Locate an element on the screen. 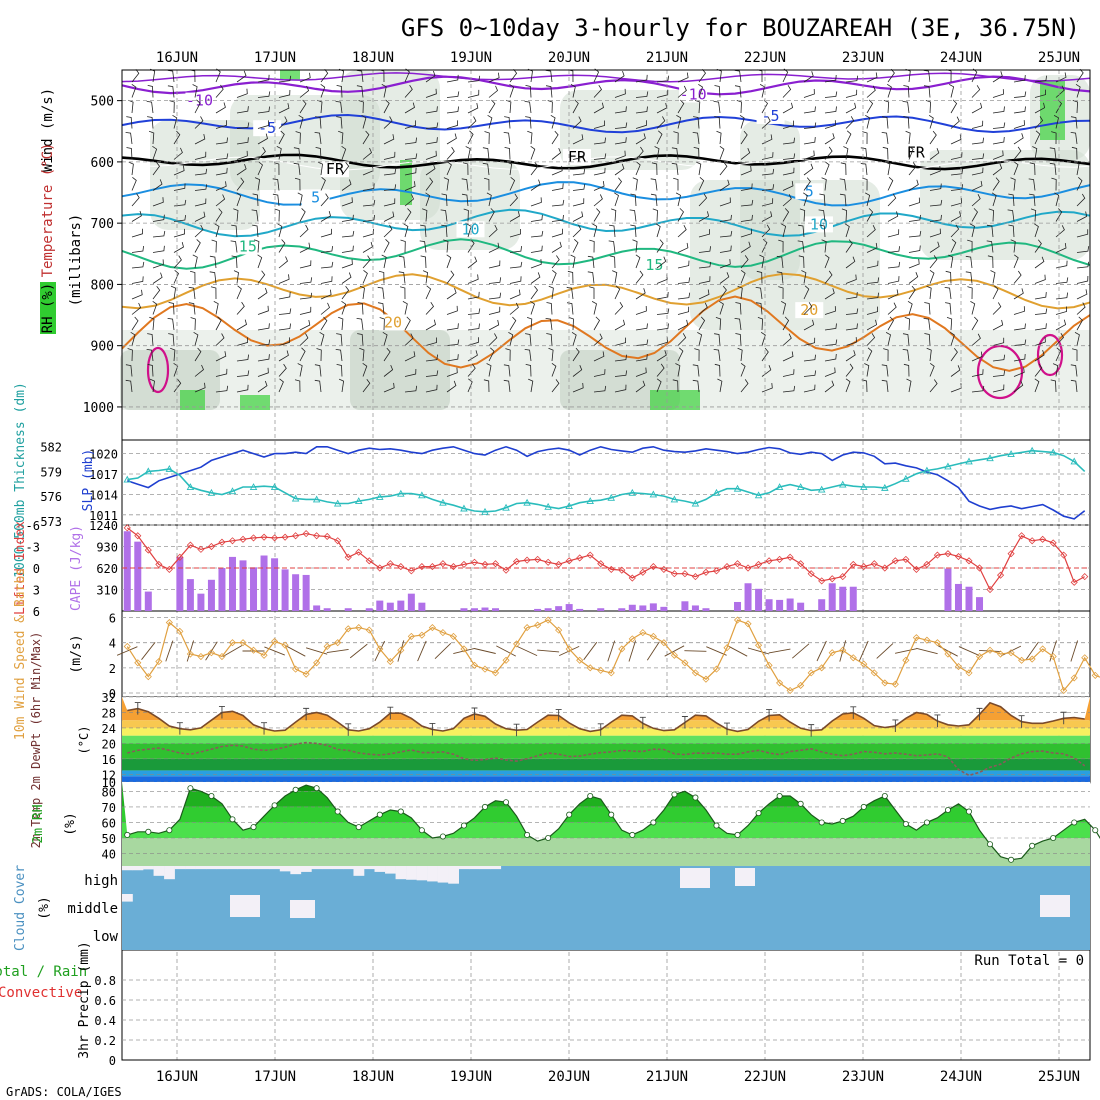 The width and height of the screenshot is (1100, 1100). date-label-top: 18JUN is located at coordinates (373, 58).